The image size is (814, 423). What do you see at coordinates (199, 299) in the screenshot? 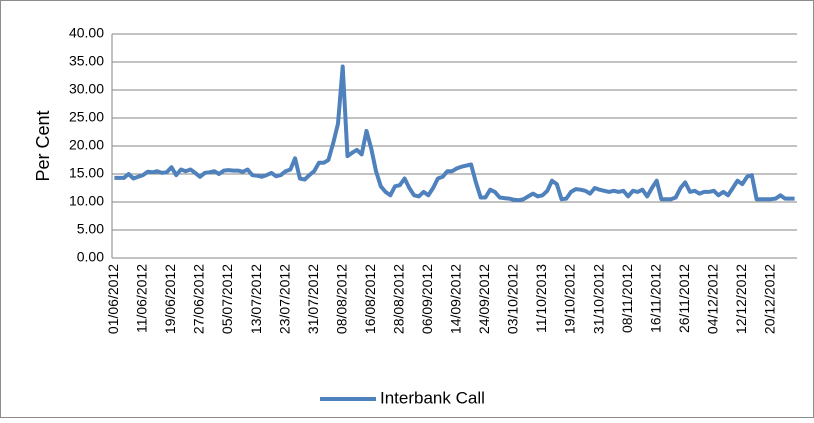
I see `x-tick-label: 27/06/2012` at bounding box center [199, 299].